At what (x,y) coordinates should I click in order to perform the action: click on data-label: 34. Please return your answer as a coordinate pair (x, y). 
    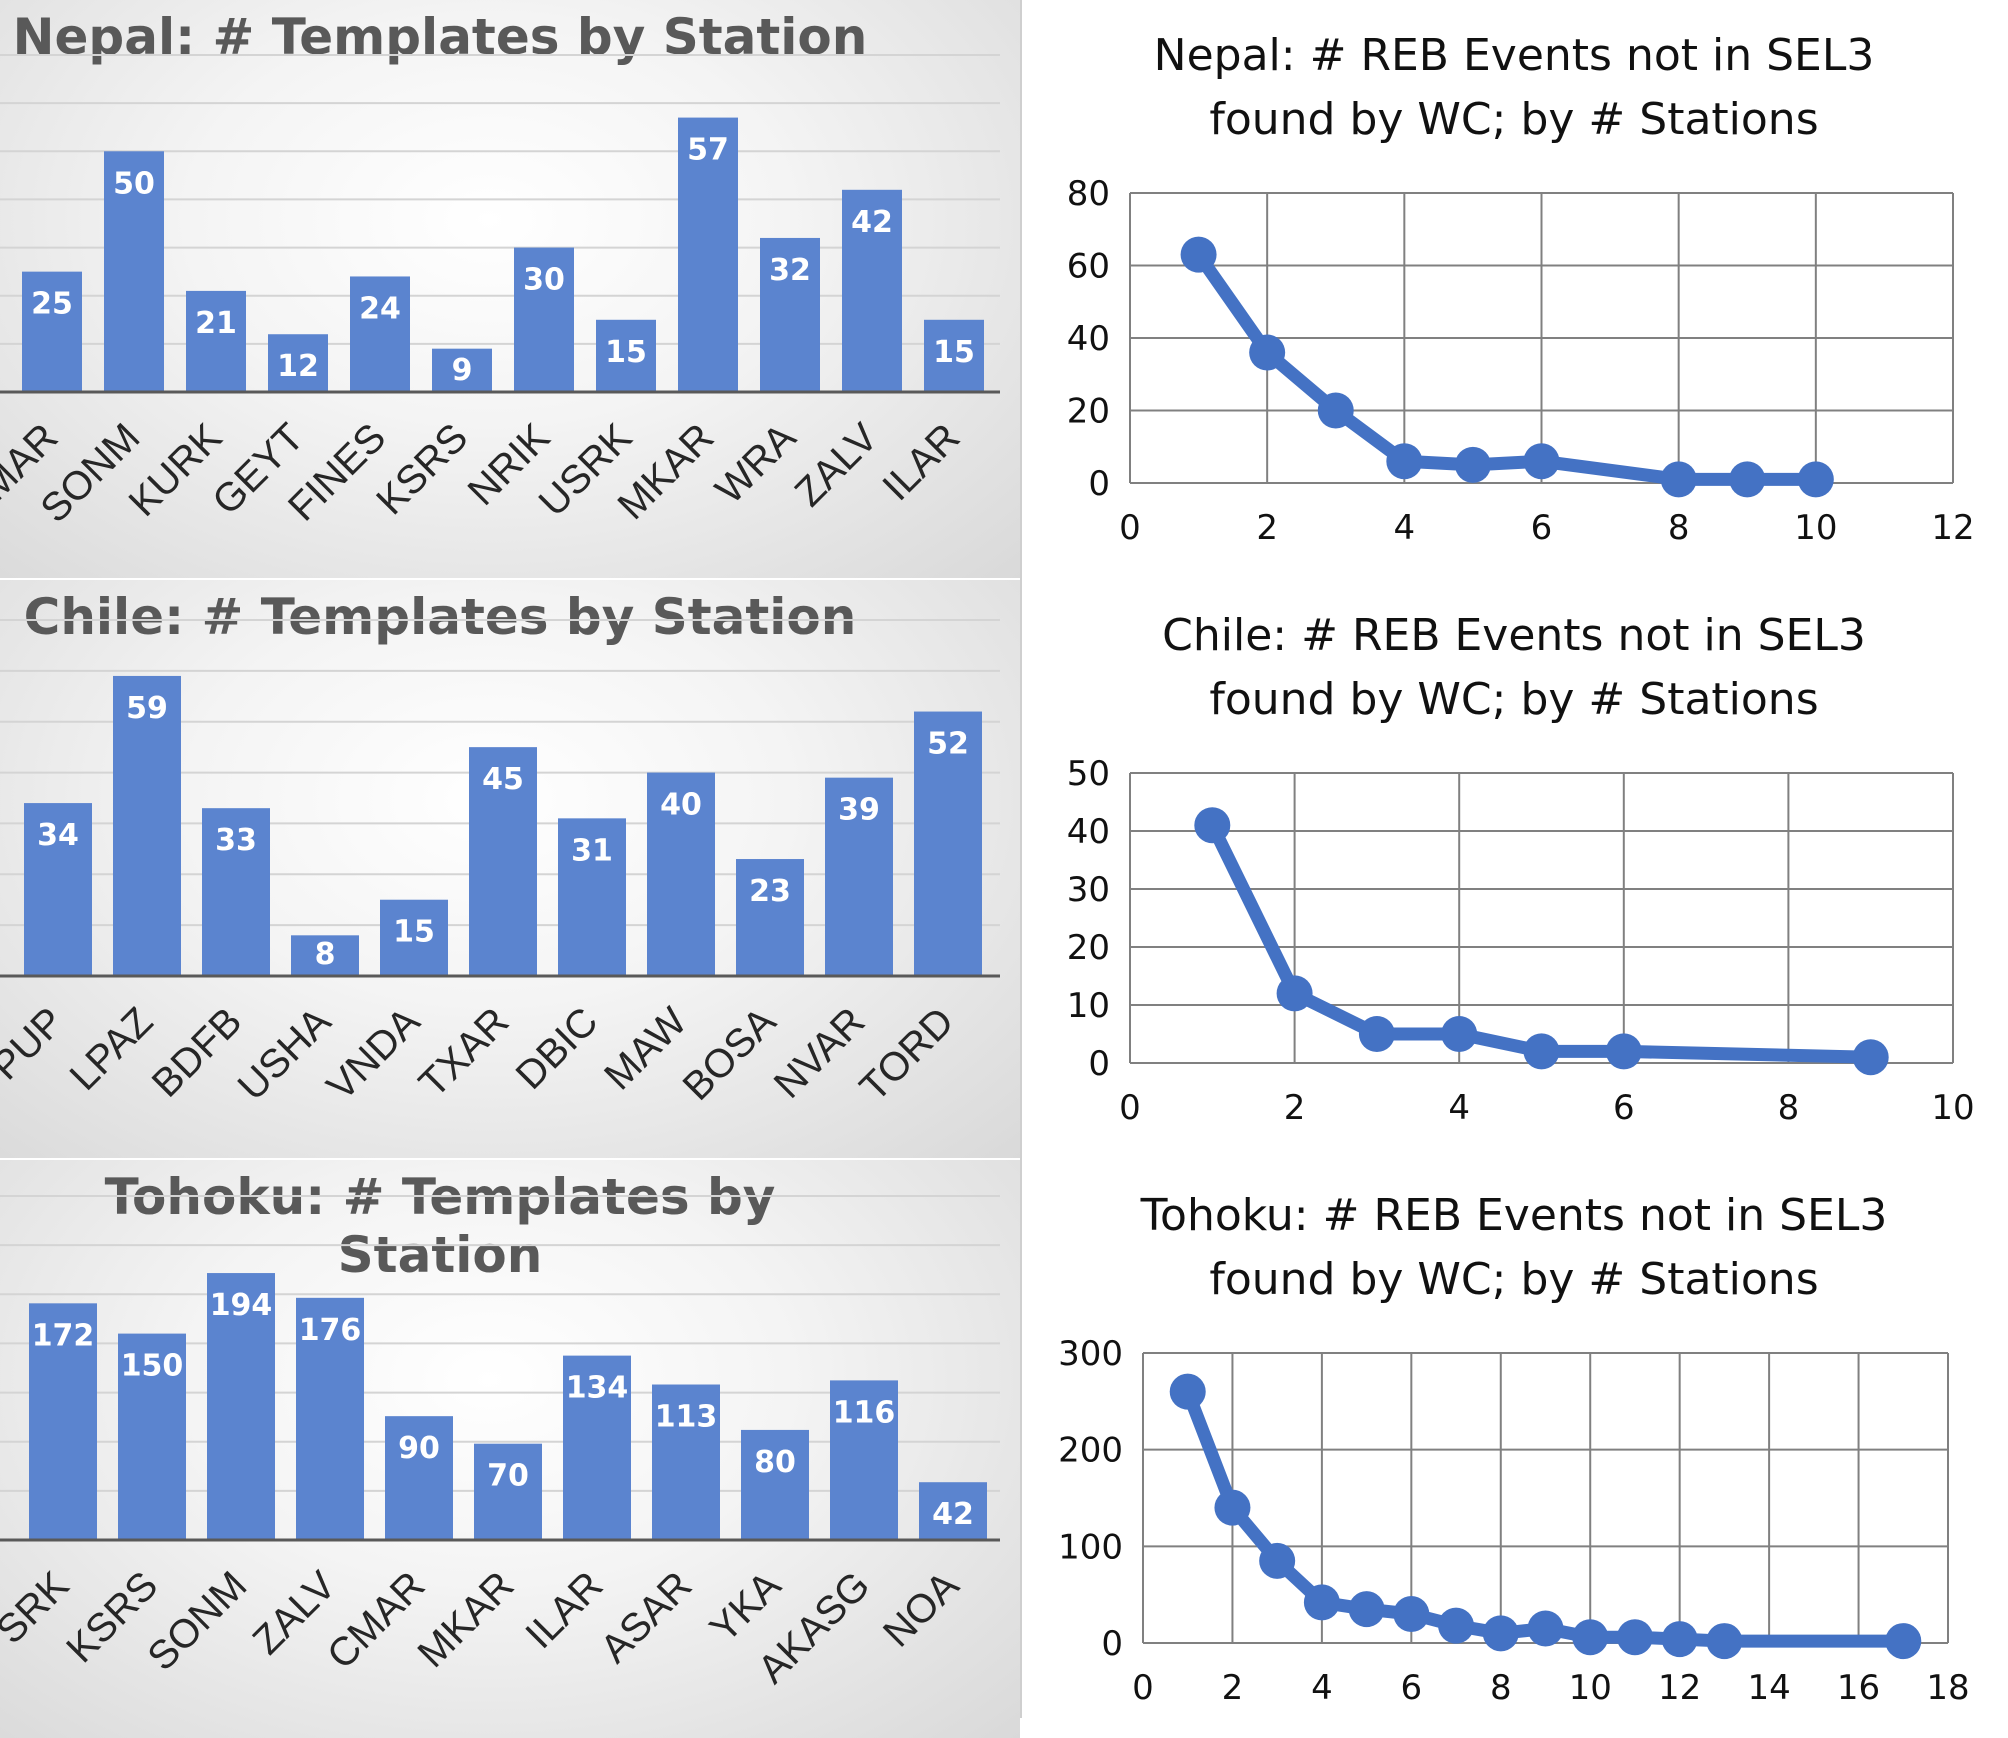
    Looking at the image, I should click on (58, 835).